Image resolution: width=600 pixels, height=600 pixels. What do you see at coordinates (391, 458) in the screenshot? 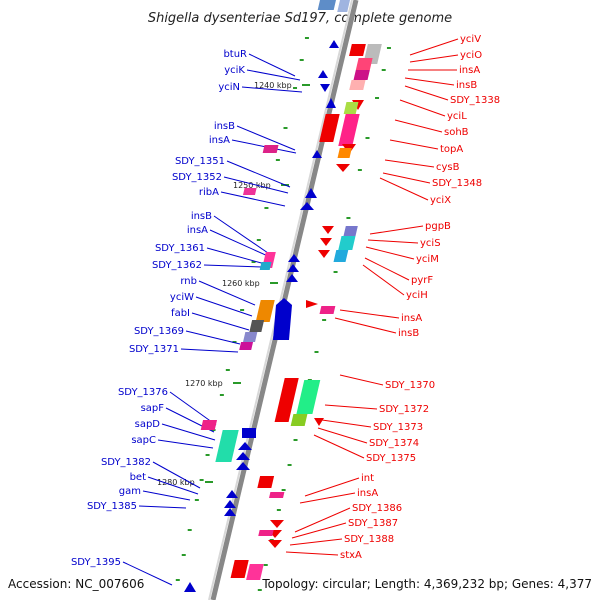
I see `right-gene-label-sdy-1375: SDY_1375` at bounding box center [391, 458].